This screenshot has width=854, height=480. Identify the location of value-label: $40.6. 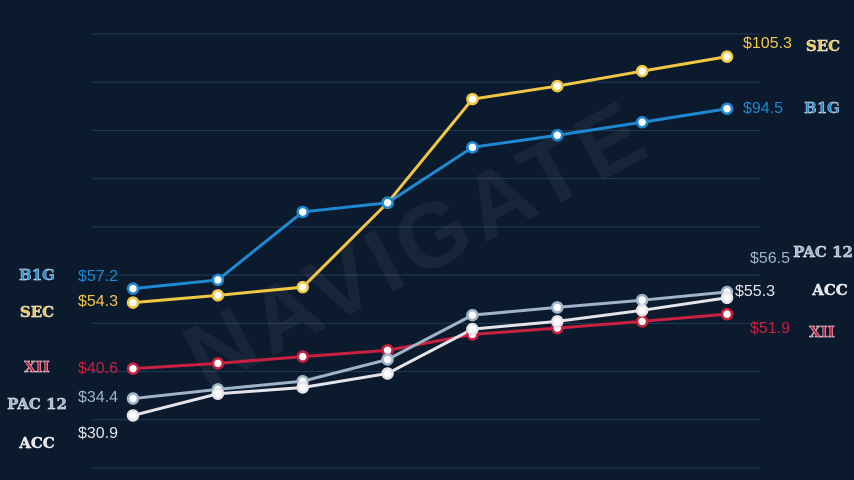
(98, 368).